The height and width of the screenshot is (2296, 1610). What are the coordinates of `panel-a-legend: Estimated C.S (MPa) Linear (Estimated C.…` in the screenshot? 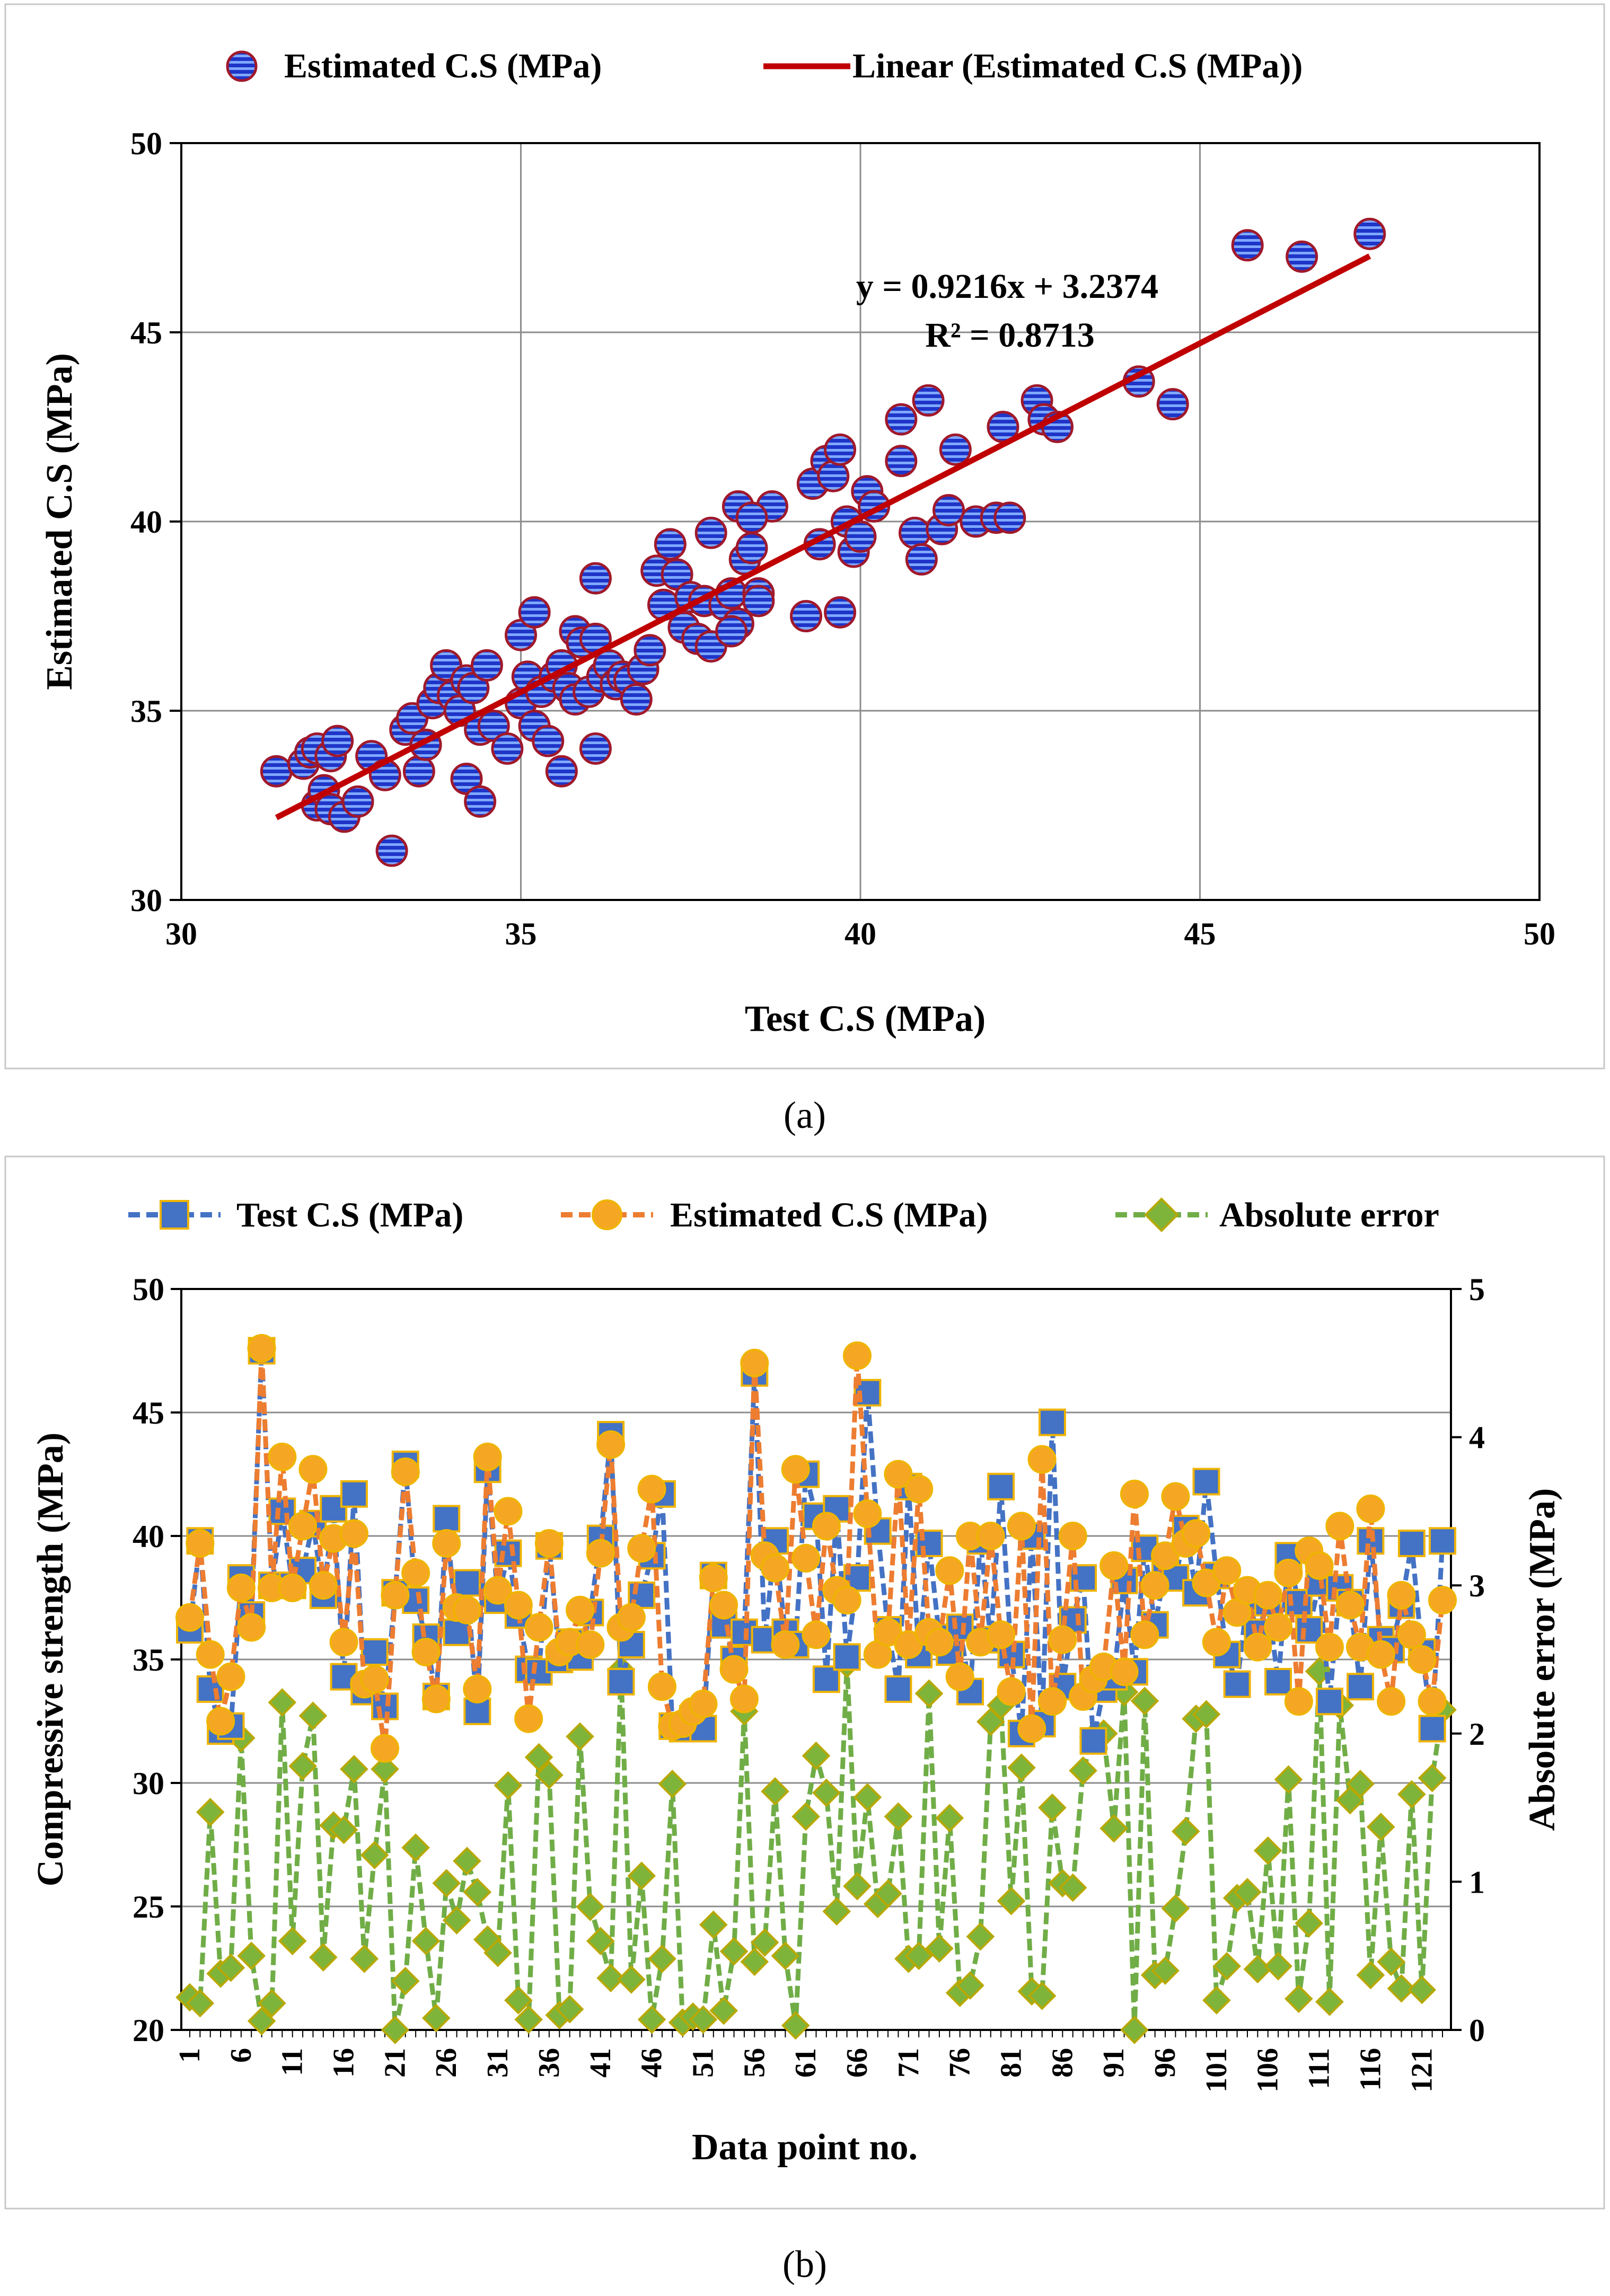 It's located at (764, 66).